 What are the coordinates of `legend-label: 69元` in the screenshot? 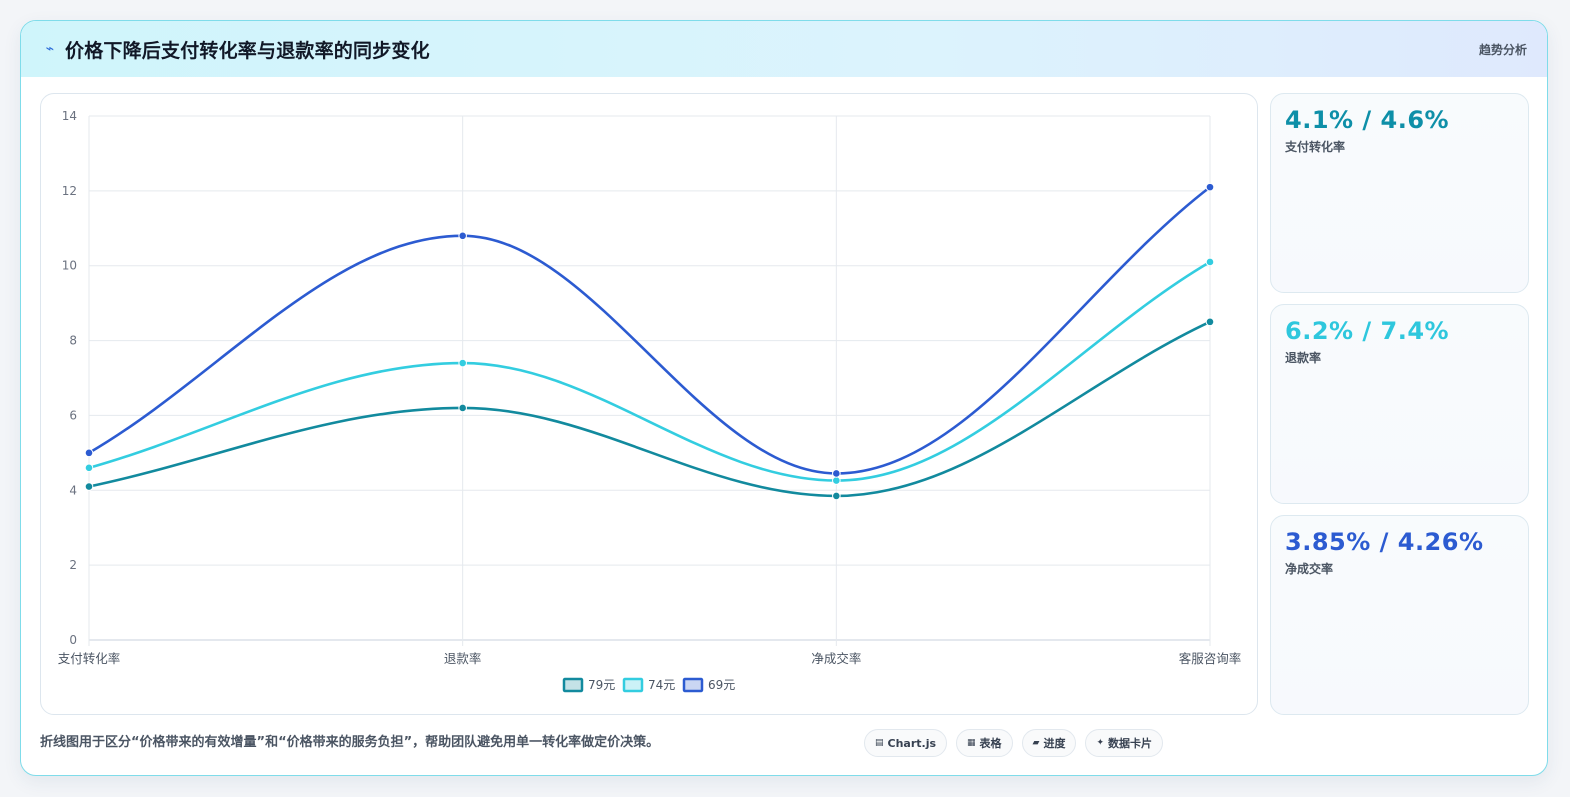 It's located at (721, 685).